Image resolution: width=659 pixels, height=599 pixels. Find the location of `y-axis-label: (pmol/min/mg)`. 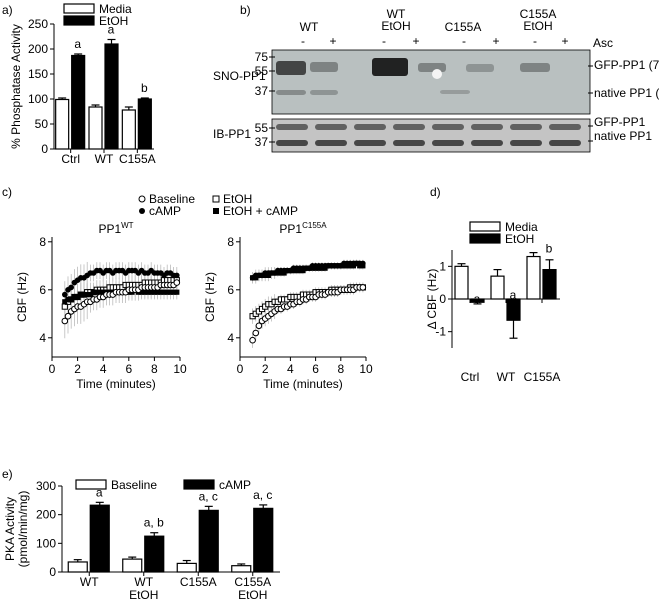

y-axis-label: (pmol/min/mg) is located at coordinates (23, 529).